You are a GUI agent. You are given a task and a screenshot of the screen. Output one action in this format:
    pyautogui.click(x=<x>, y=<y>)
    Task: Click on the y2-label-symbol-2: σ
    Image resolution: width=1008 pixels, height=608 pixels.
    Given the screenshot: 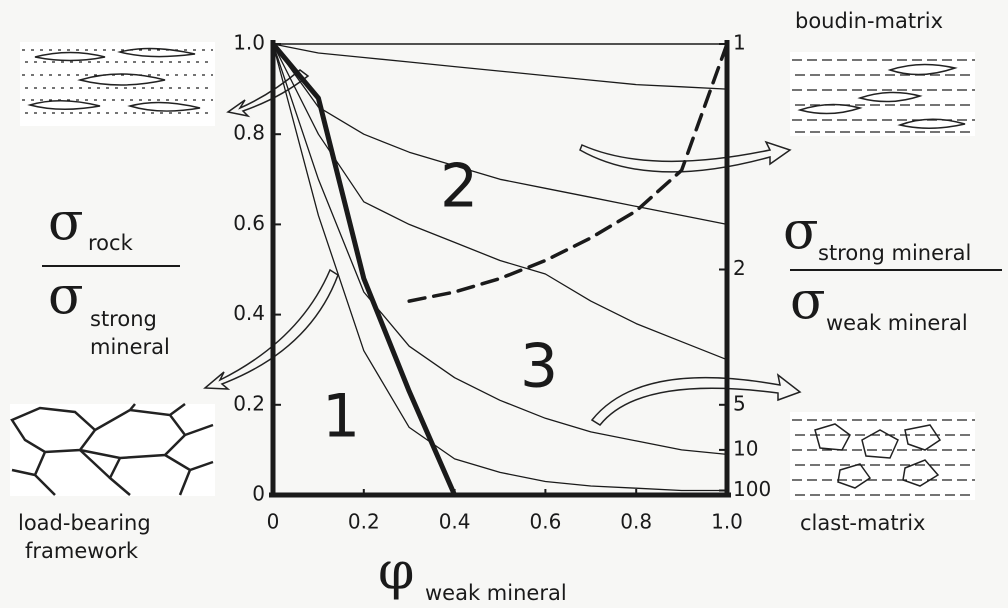 What is the action you would take?
    pyautogui.click(x=808, y=302)
    